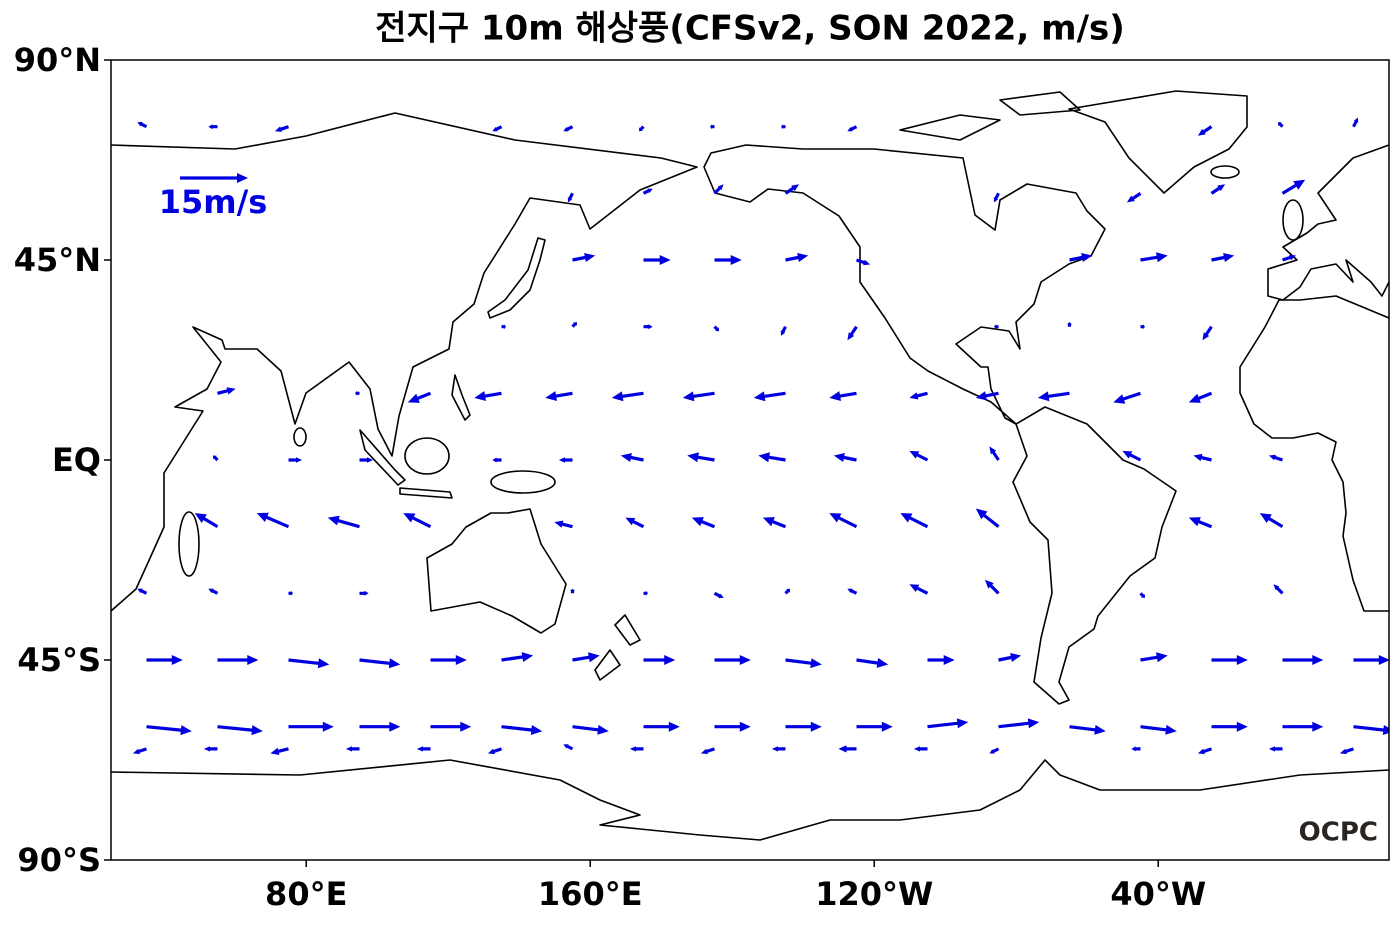 This screenshot has width=1400, height=928. Describe the element at coordinates (617, 647) in the screenshot. I see `new-zealand-coast` at that location.